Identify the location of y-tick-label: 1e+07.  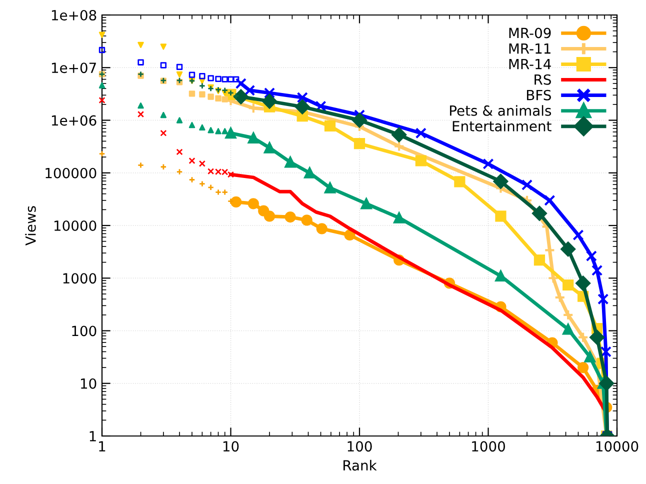
(74, 68).